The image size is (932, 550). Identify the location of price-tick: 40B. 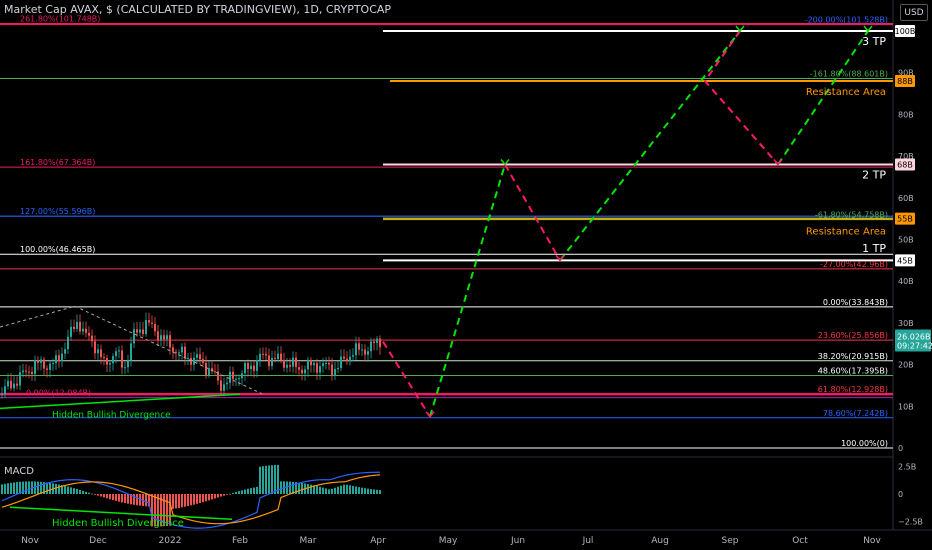
(906, 281).